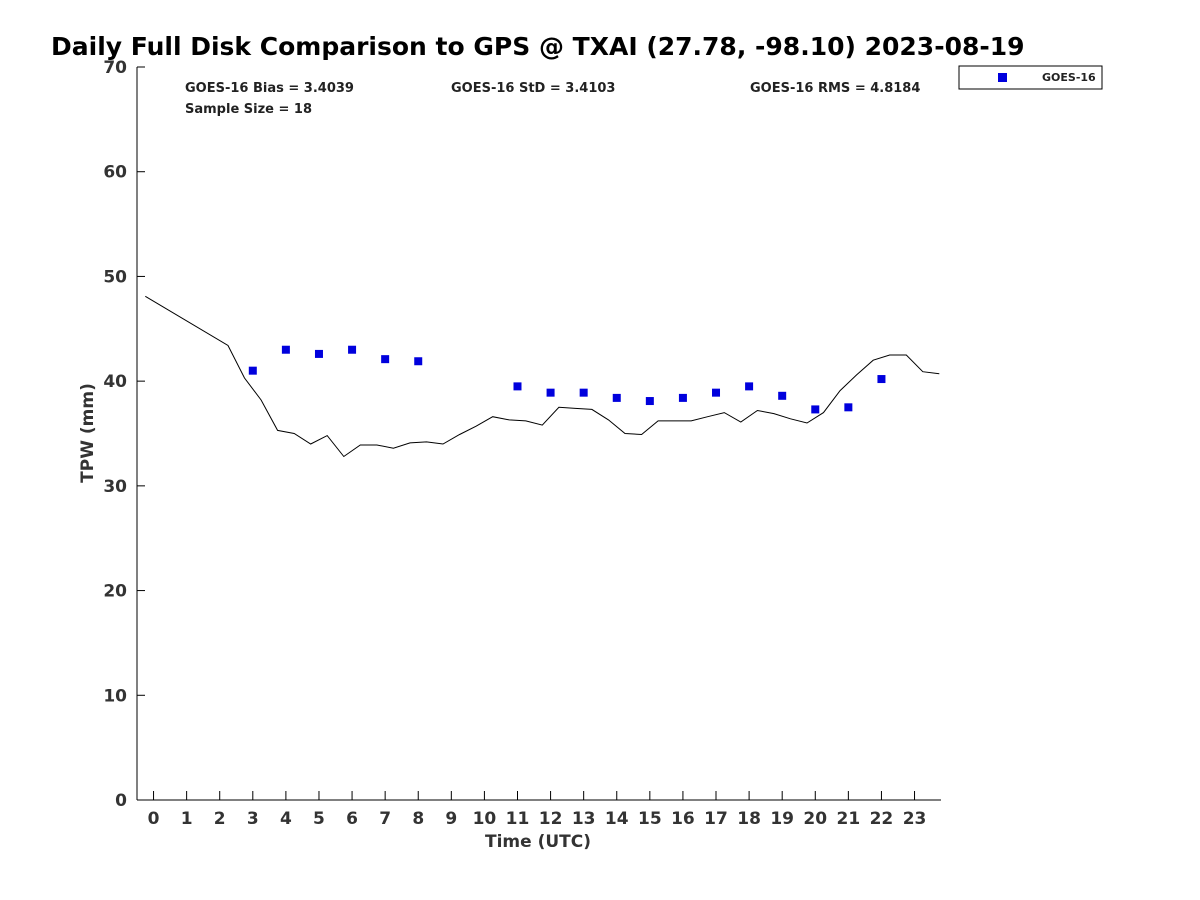 This screenshot has width=1200, height=900. I want to click on x-tick-label: 10, so click(485, 819).